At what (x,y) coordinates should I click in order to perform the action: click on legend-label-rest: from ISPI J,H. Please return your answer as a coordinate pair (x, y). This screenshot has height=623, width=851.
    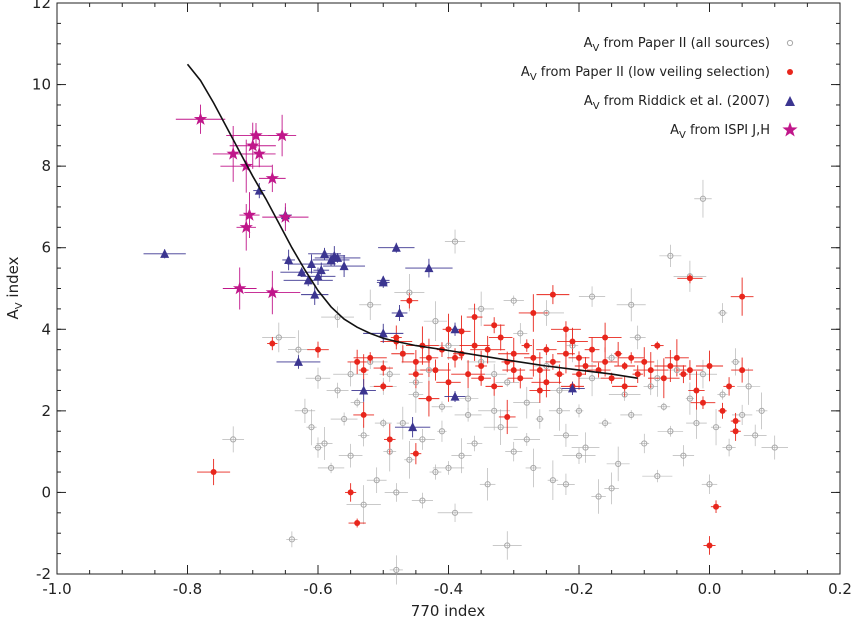
    Looking at the image, I should click on (728, 130).